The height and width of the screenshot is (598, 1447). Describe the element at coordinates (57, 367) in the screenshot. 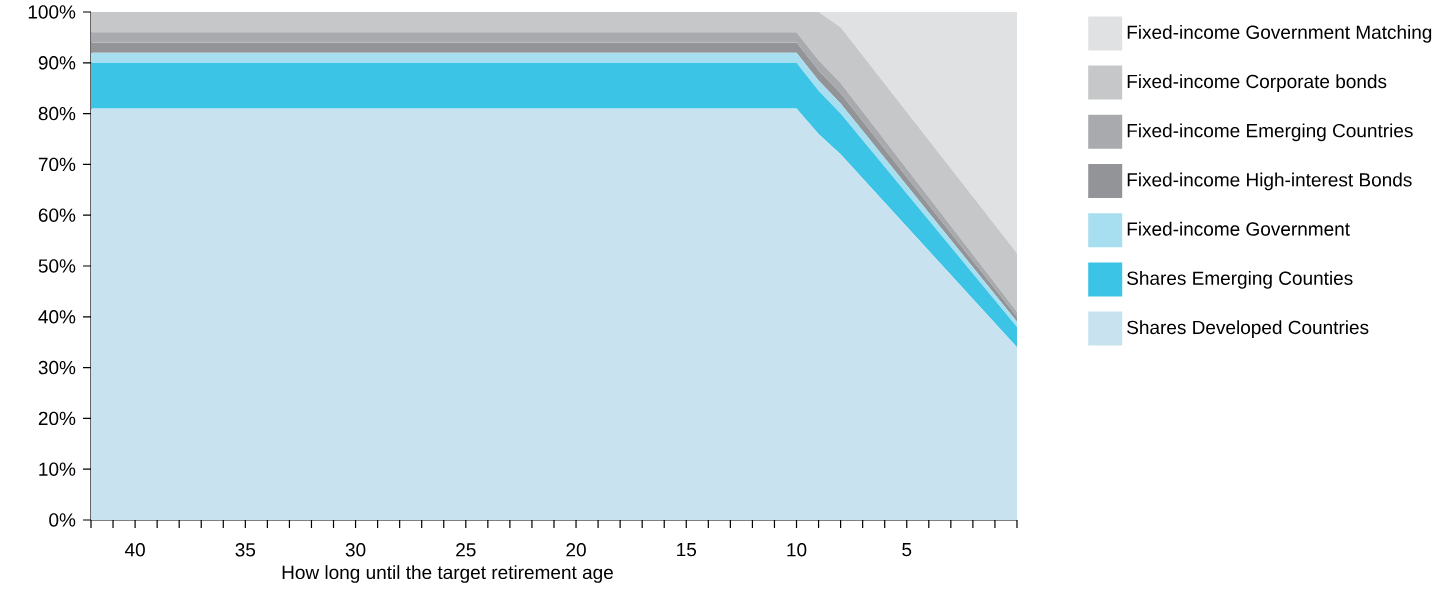

I see `y-tick-label: 30%` at that location.